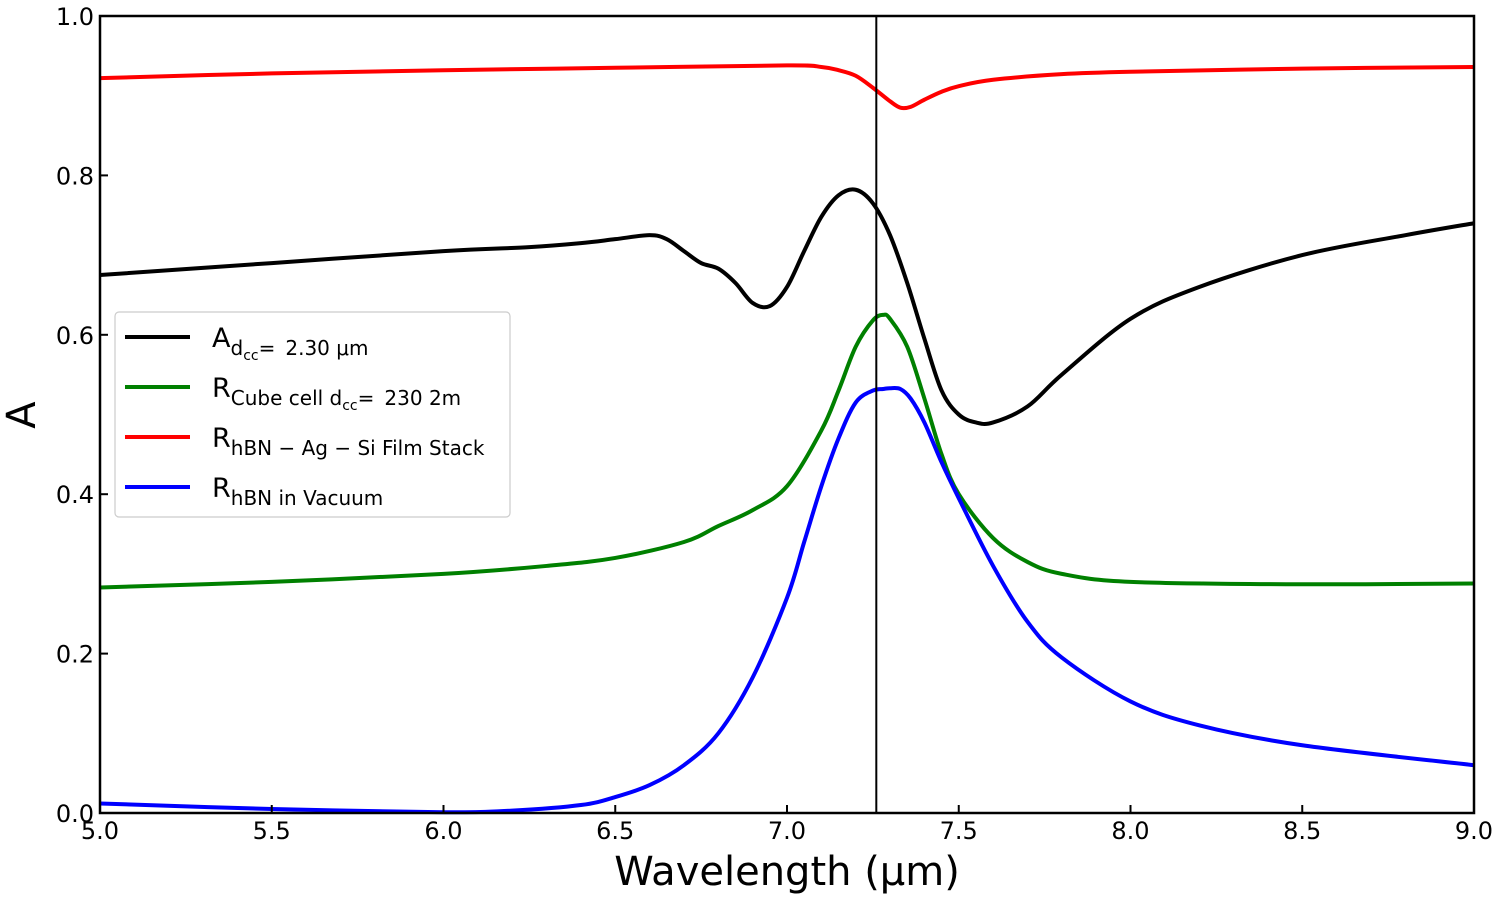 The height and width of the screenshot is (900, 1500). I want to click on y-tick-label: 0.2, so click(75, 655).